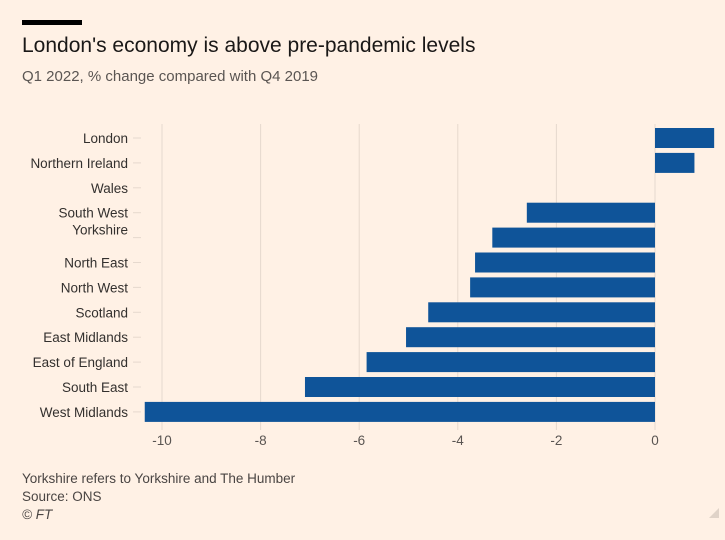 This screenshot has height=540, width=725. What do you see at coordinates (105, 138) in the screenshot?
I see `category-label: London` at bounding box center [105, 138].